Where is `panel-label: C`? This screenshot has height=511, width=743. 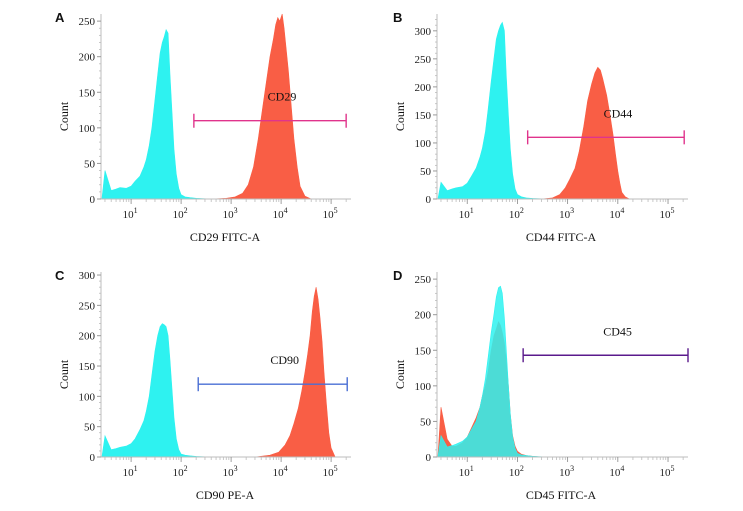
panel-label: C is located at coordinates (60, 275).